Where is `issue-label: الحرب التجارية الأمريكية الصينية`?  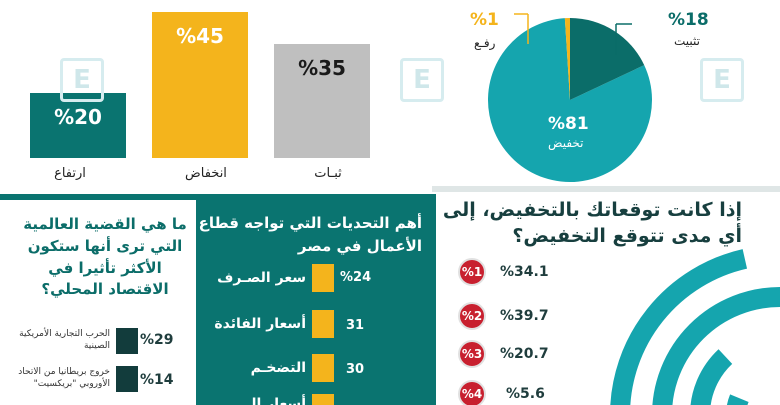
issue-label: الحرب التجارية الأمريكية الصينية is located at coordinates (64, 340).